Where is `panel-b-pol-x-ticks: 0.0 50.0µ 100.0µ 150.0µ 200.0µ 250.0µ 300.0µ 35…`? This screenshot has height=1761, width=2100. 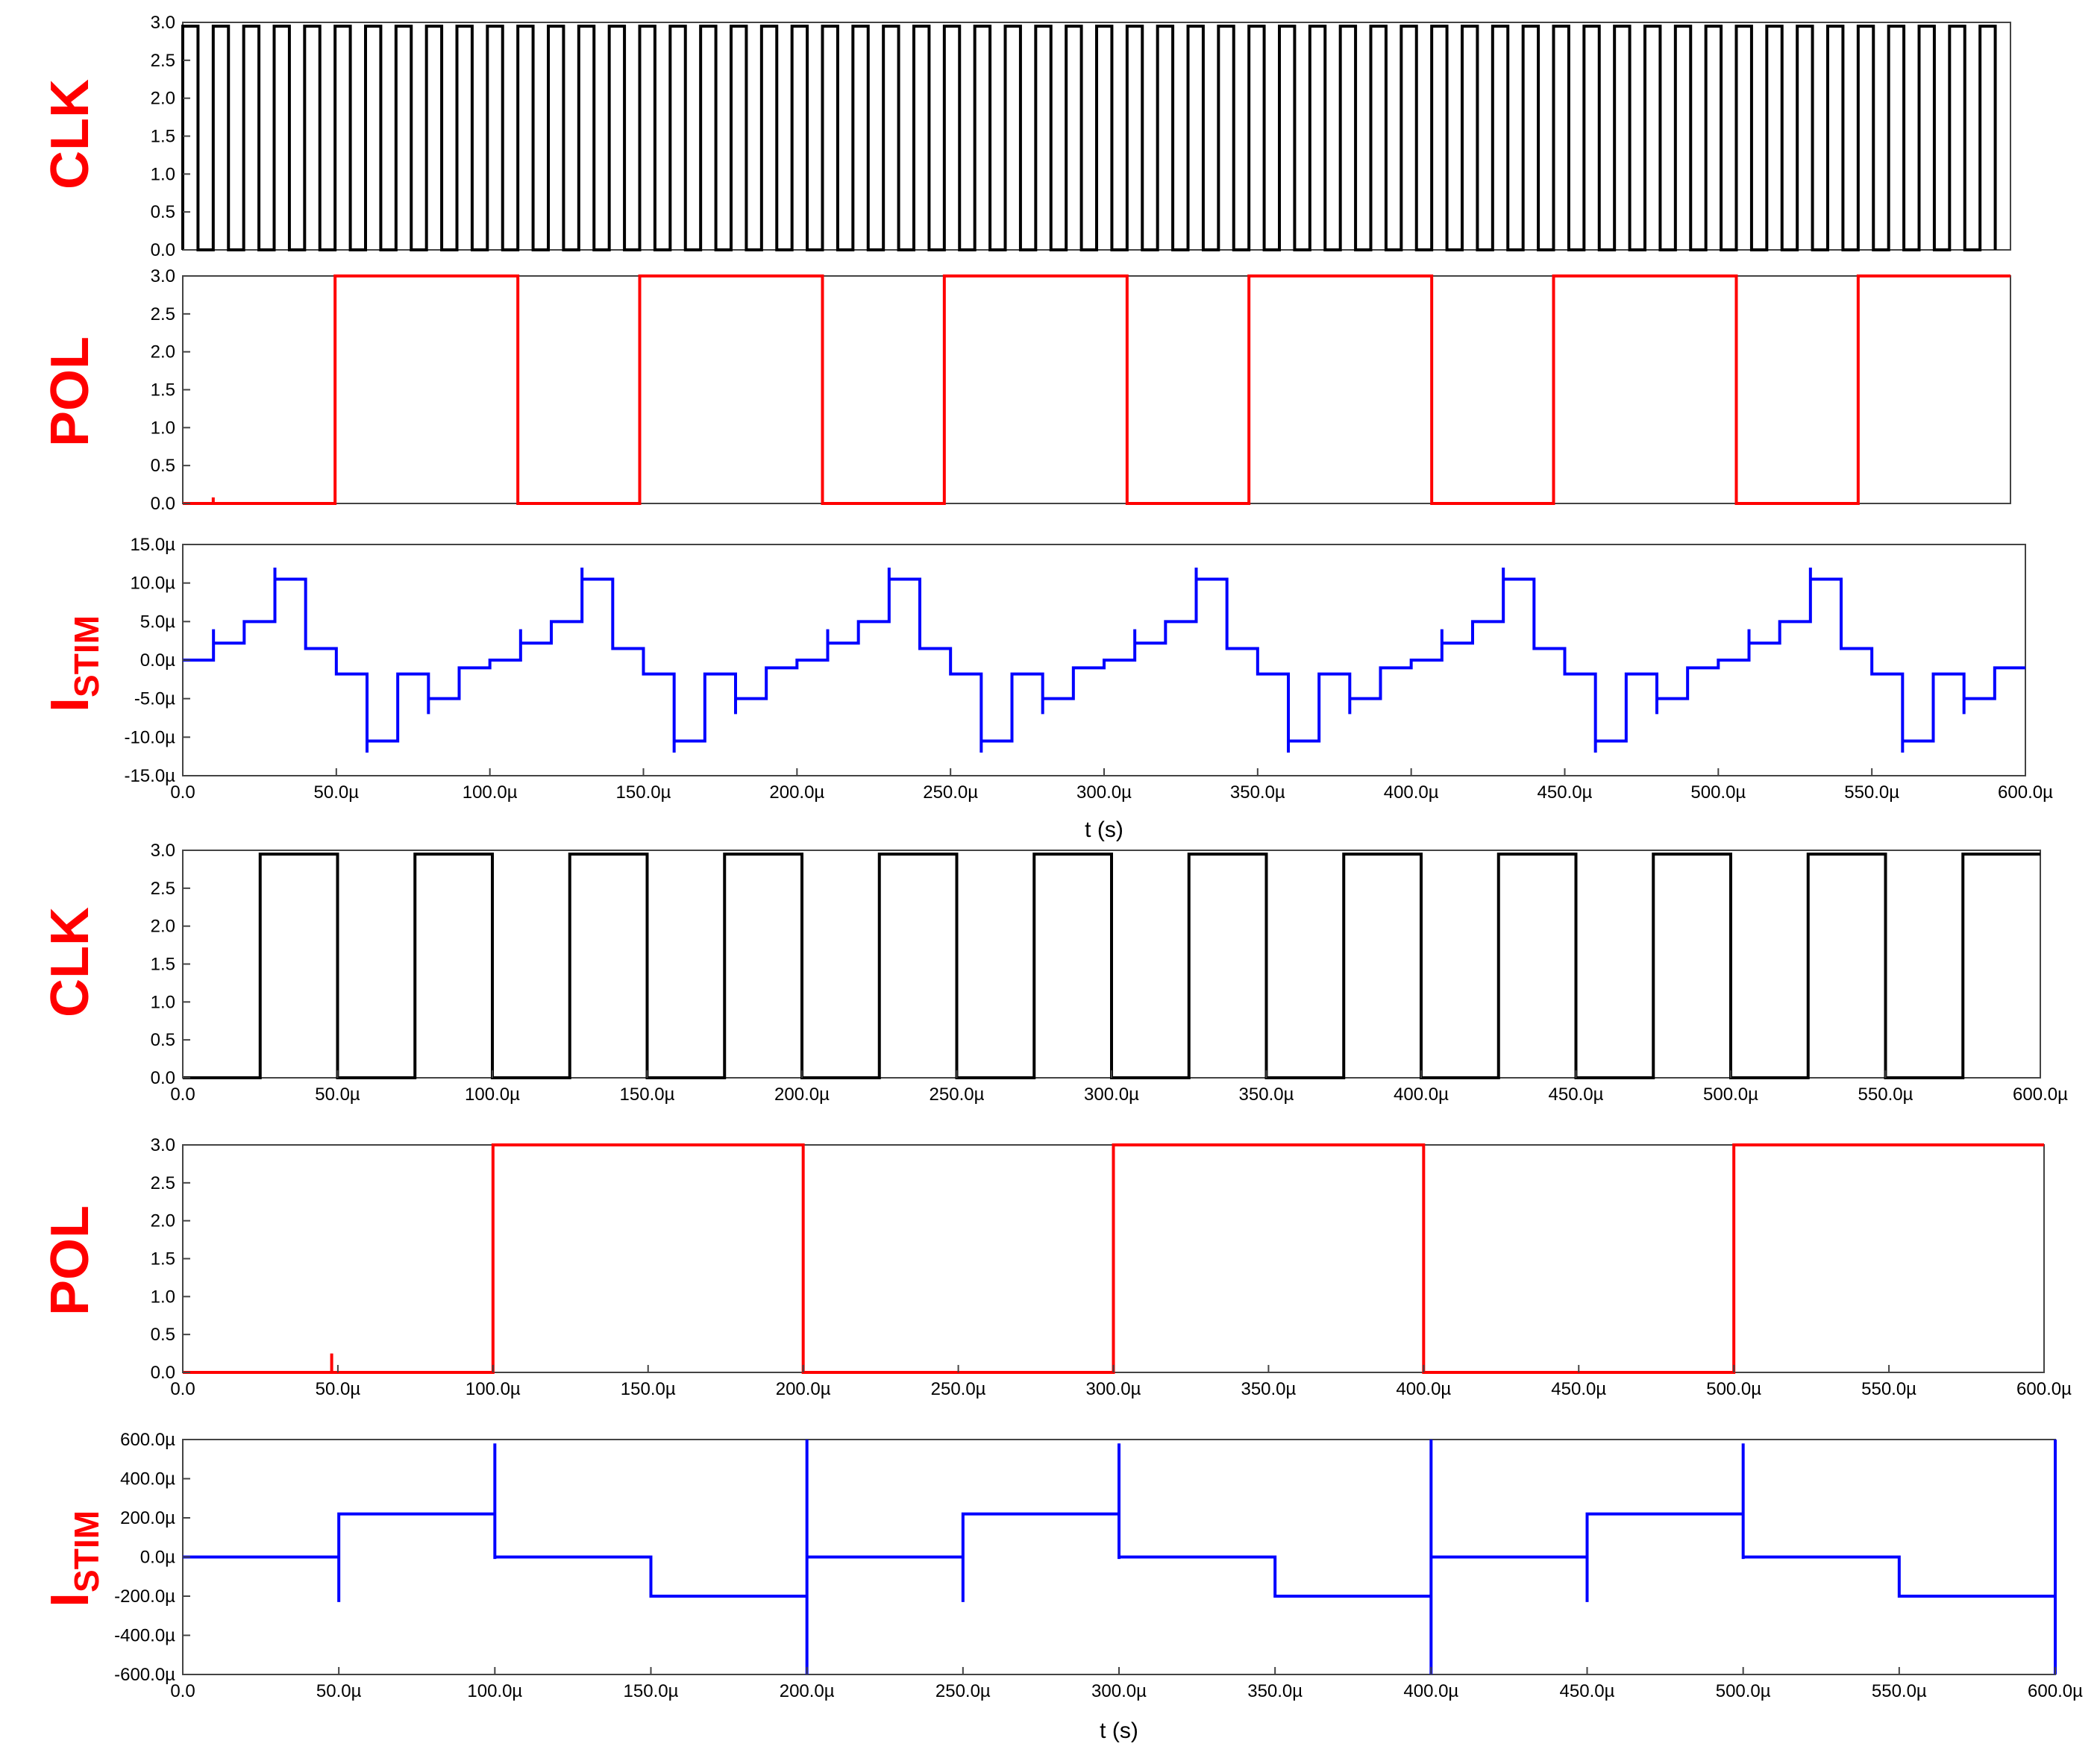 panel-b-pol-x-ticks: 0.0 50.0µ 100.0µ 150.0µ 200.0µ 250.0µ 300.0µ 35… is located at coordinates (1121, 1382).